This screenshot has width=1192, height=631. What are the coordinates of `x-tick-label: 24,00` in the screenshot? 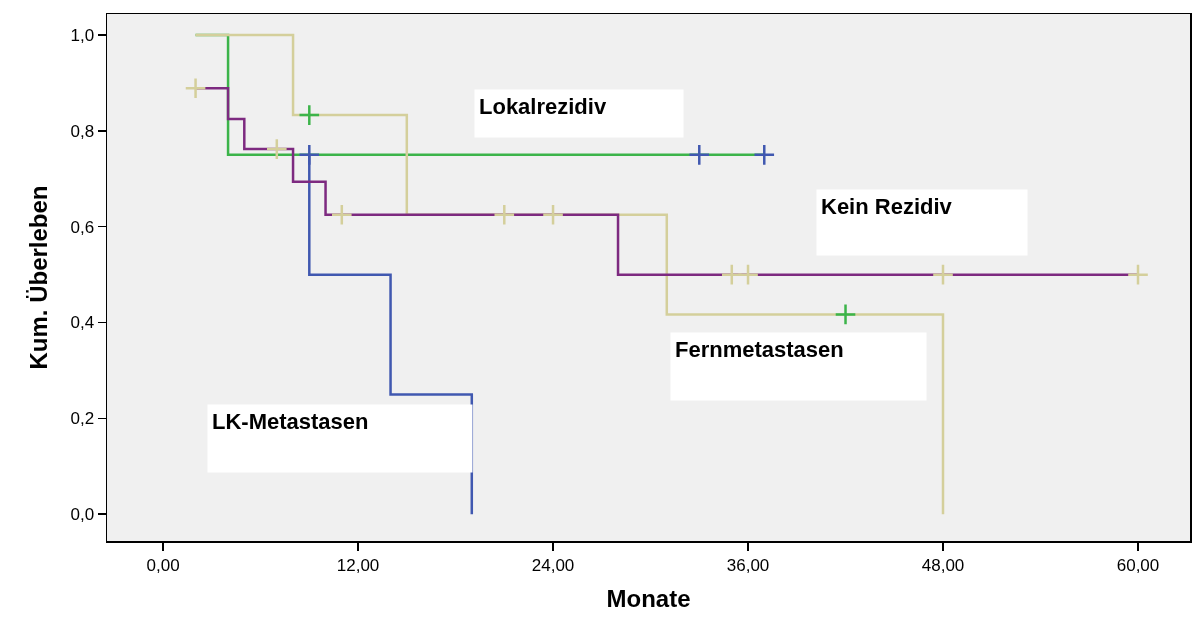 It's located at (553, 565).